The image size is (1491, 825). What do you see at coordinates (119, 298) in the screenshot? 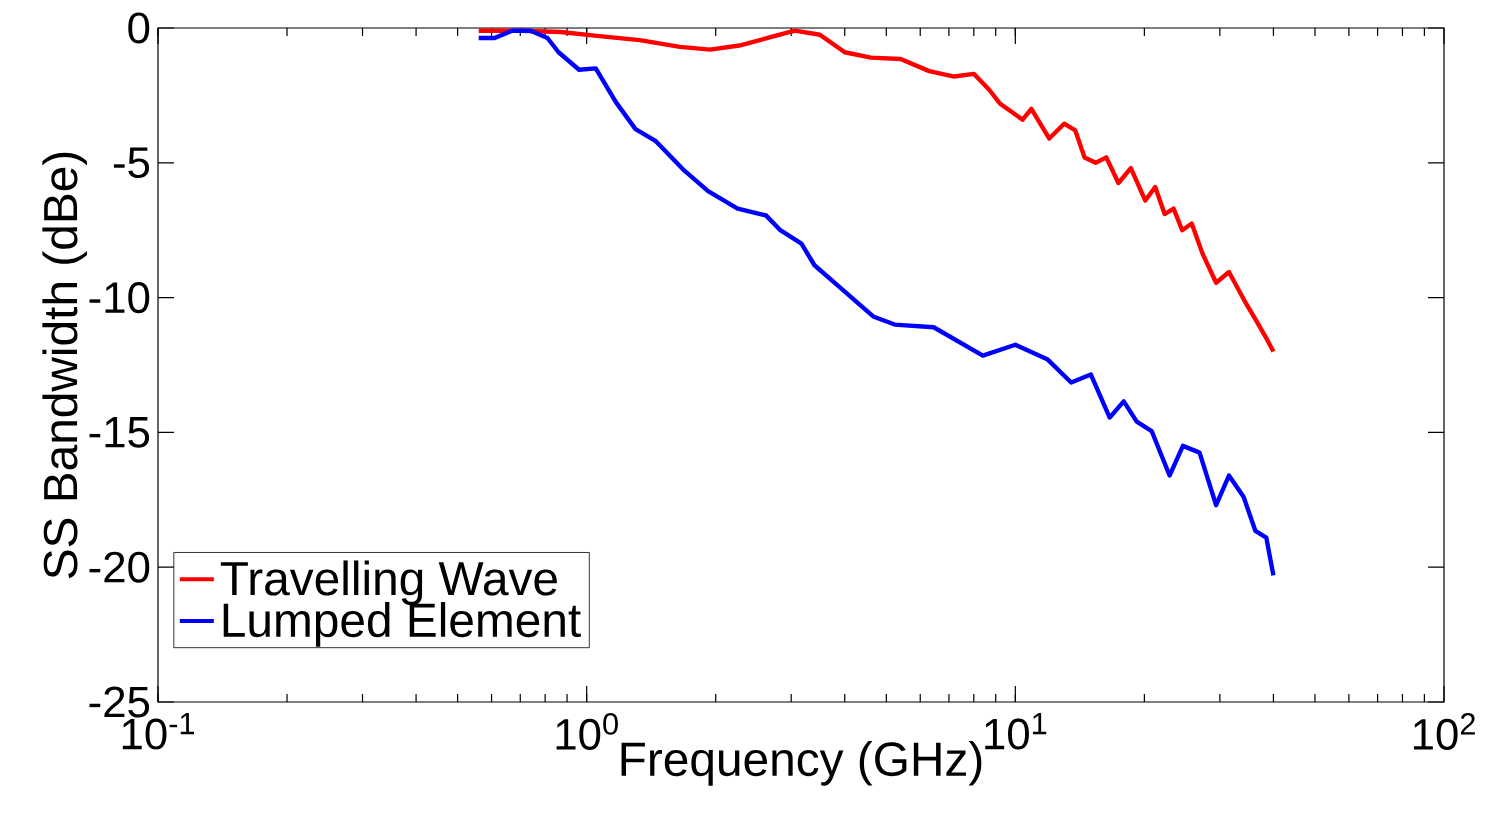
I see `y-tick-label: -10` at bounding box center [119, 298].